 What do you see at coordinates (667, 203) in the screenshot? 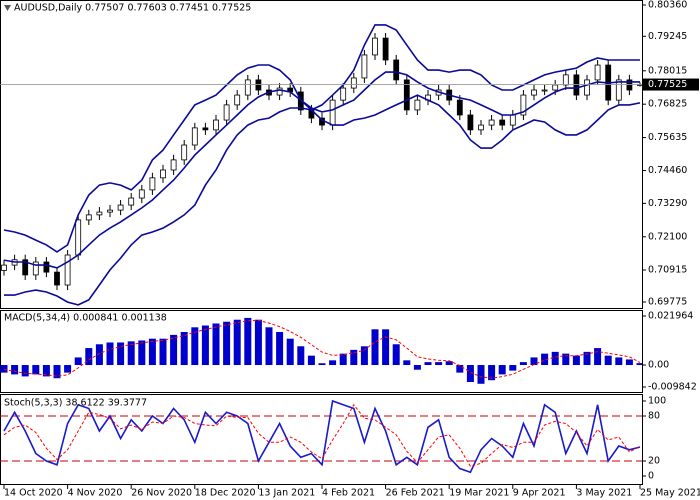
I see `y-tick-label: 0.73290` at bounding box center [667, 203].